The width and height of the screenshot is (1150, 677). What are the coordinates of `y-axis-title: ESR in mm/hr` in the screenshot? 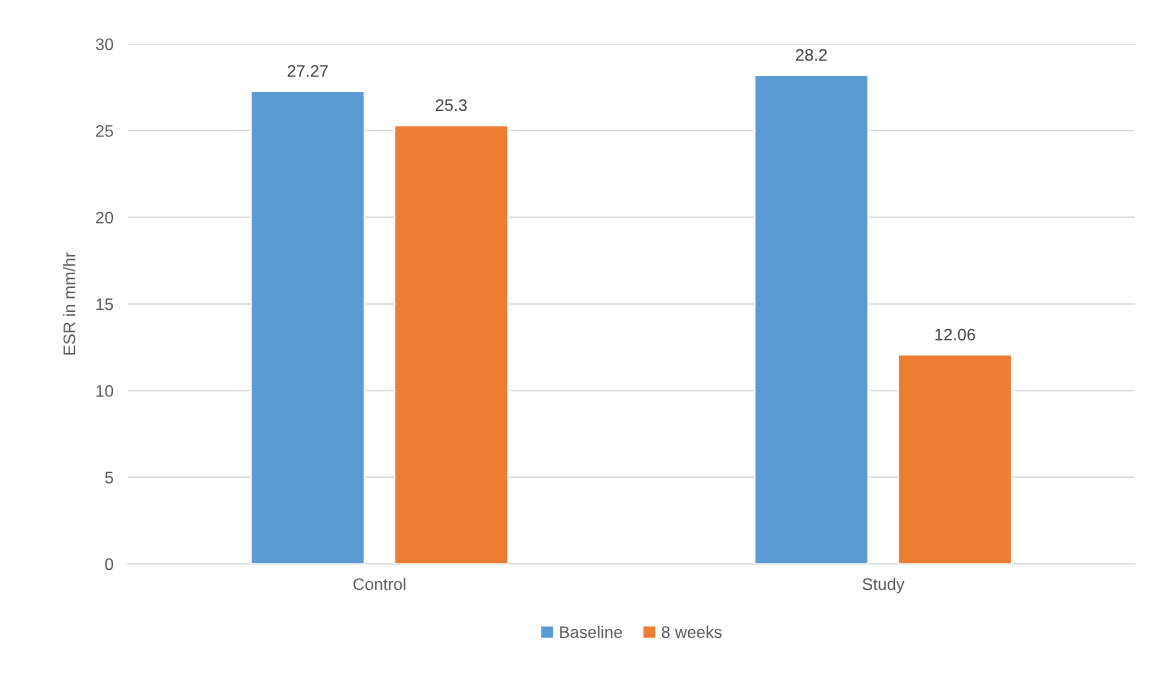 It's located at (69, 303).